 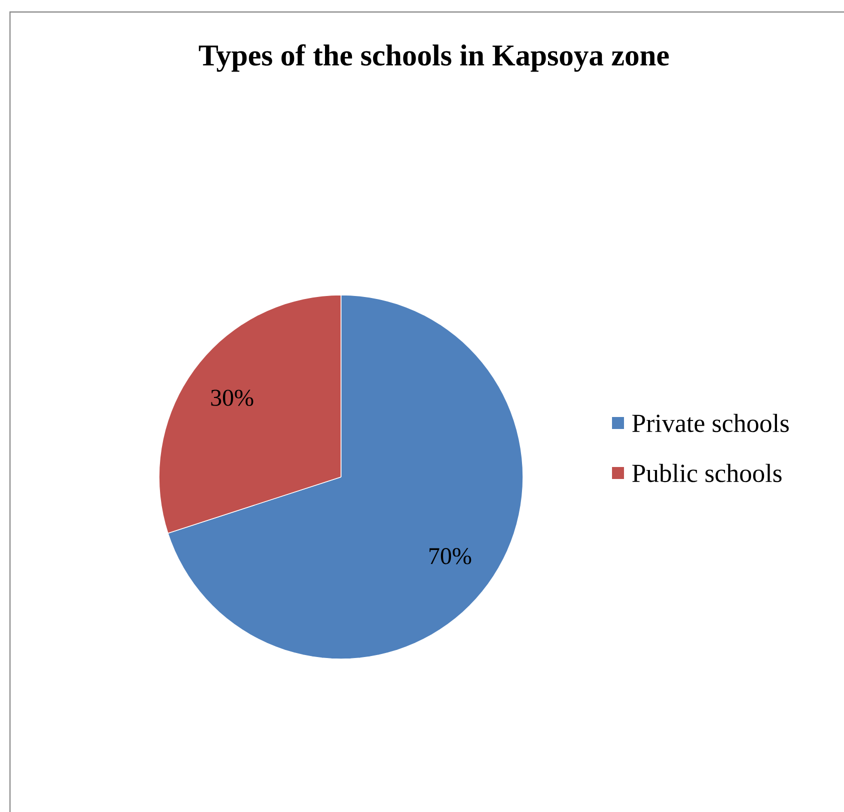 What do you see at coordinates (710, 423) in the screenshot?
I see `legend-label: Private schools` at bounding box center [710, 423].